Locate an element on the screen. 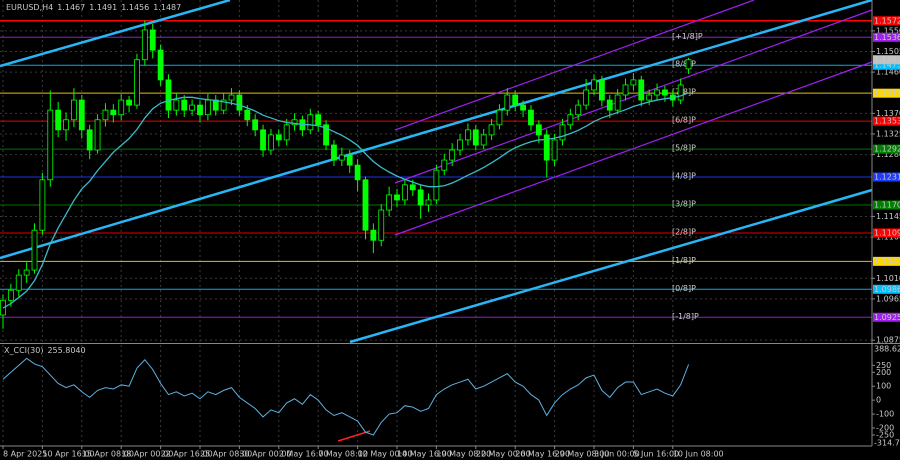  level-label: 1.1109 is located at coordinates (887, 232).